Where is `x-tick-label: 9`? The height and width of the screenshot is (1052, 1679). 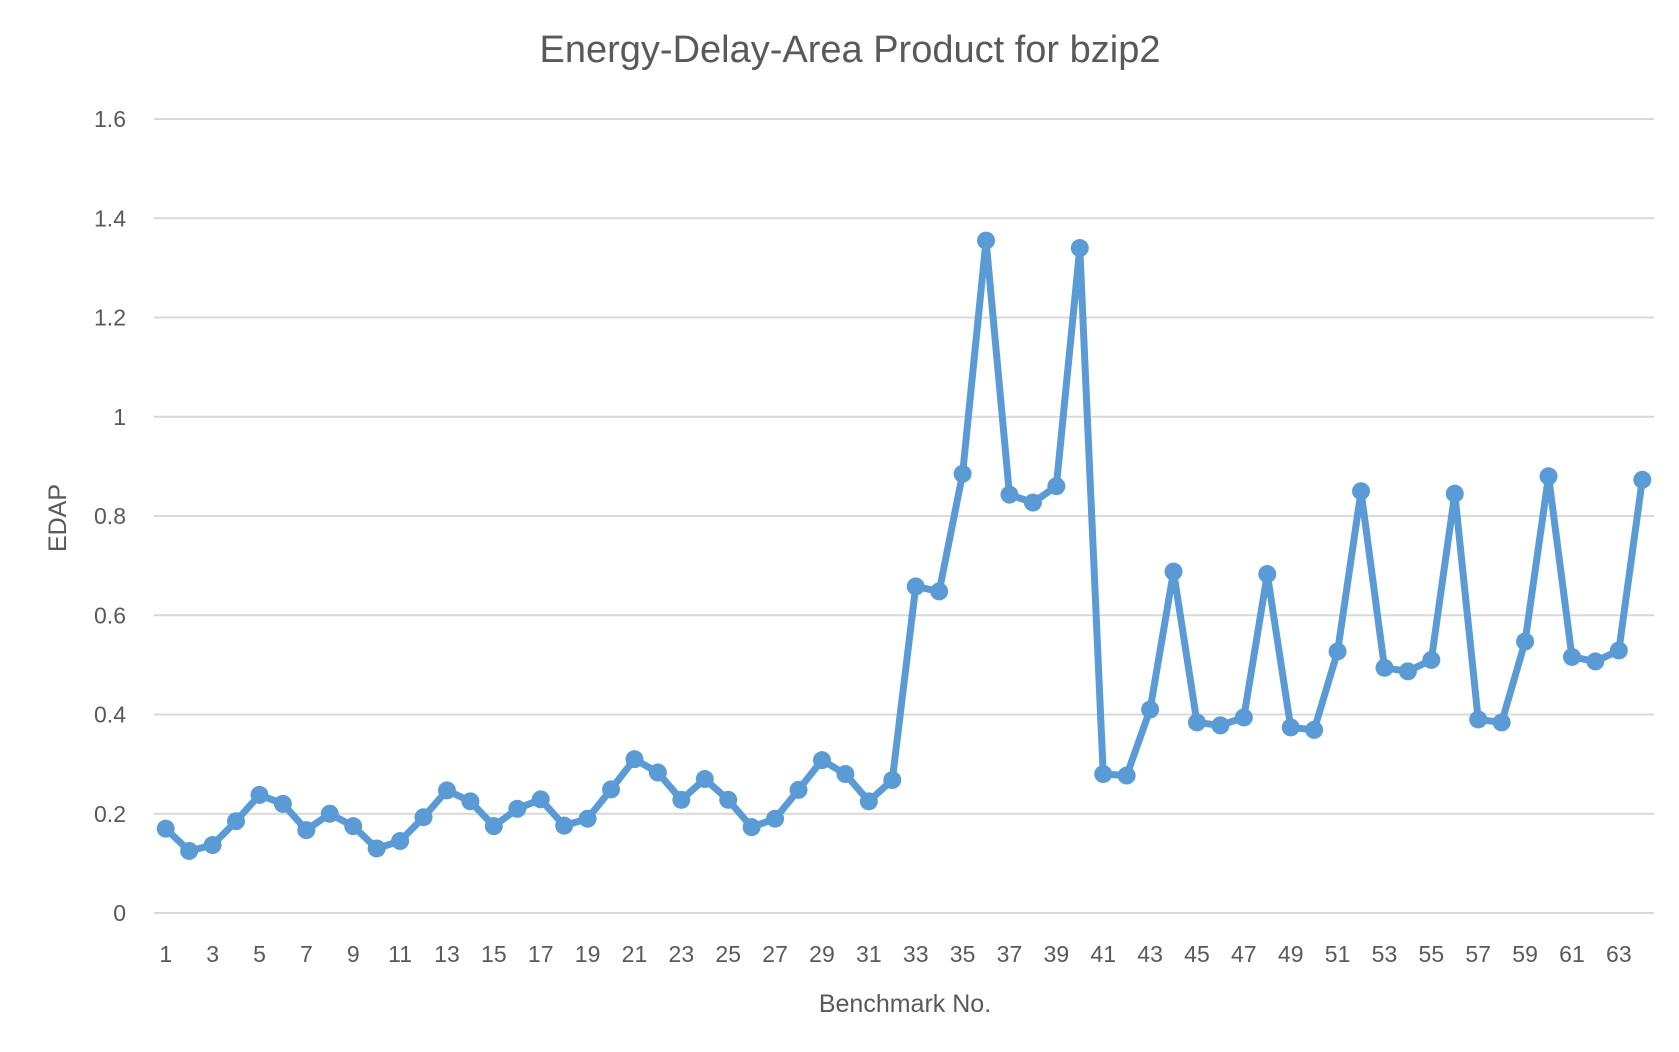 x-tick-label: 9 is located at coordinates (353, 954).